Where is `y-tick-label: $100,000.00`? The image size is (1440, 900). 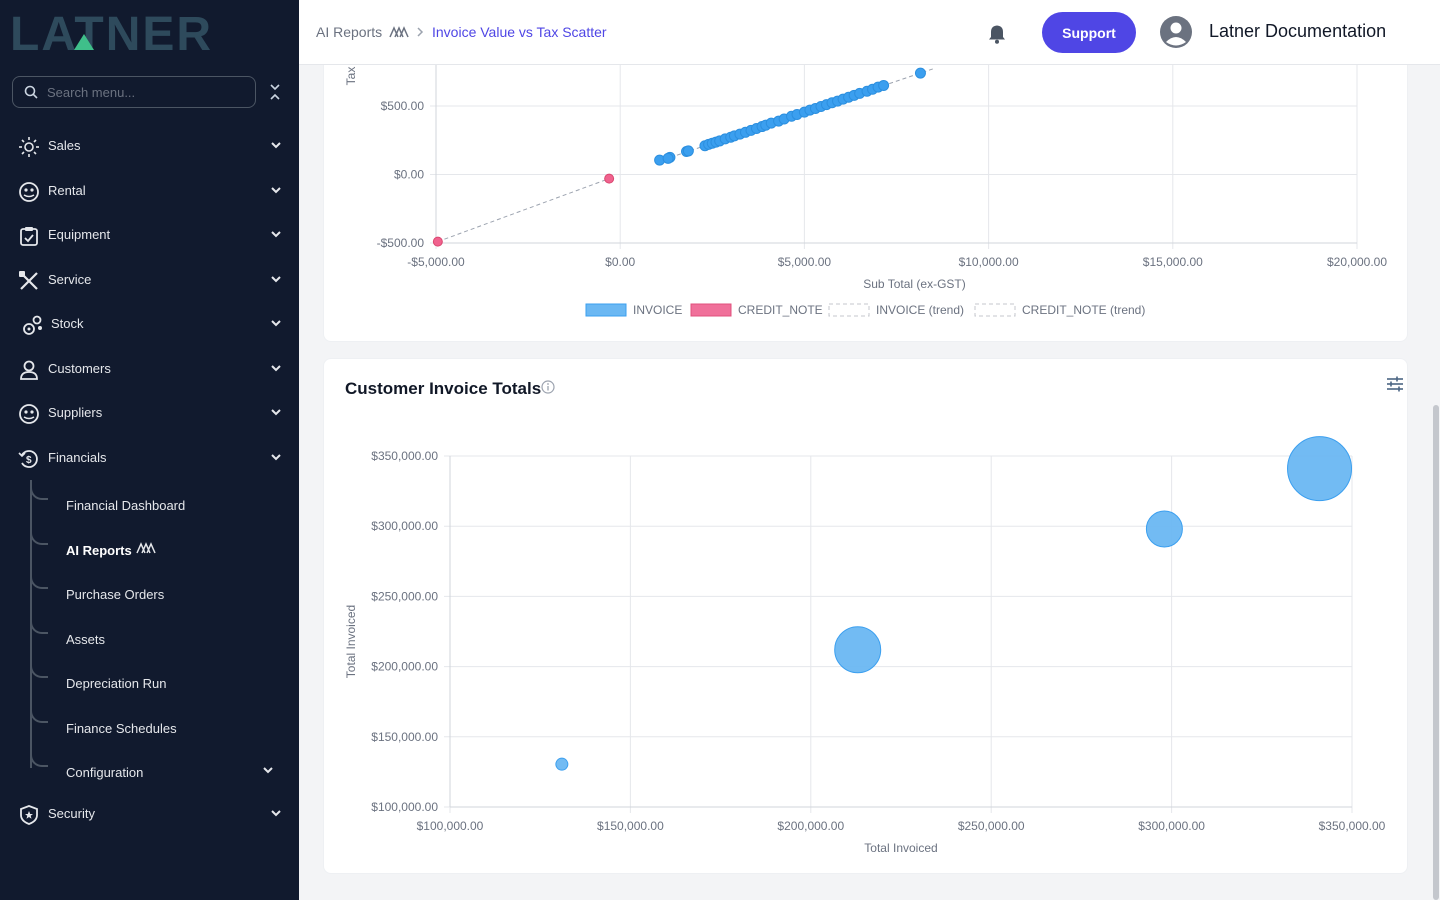
y-tick-label: $100,000.00 is located at coordinates (404, 807).